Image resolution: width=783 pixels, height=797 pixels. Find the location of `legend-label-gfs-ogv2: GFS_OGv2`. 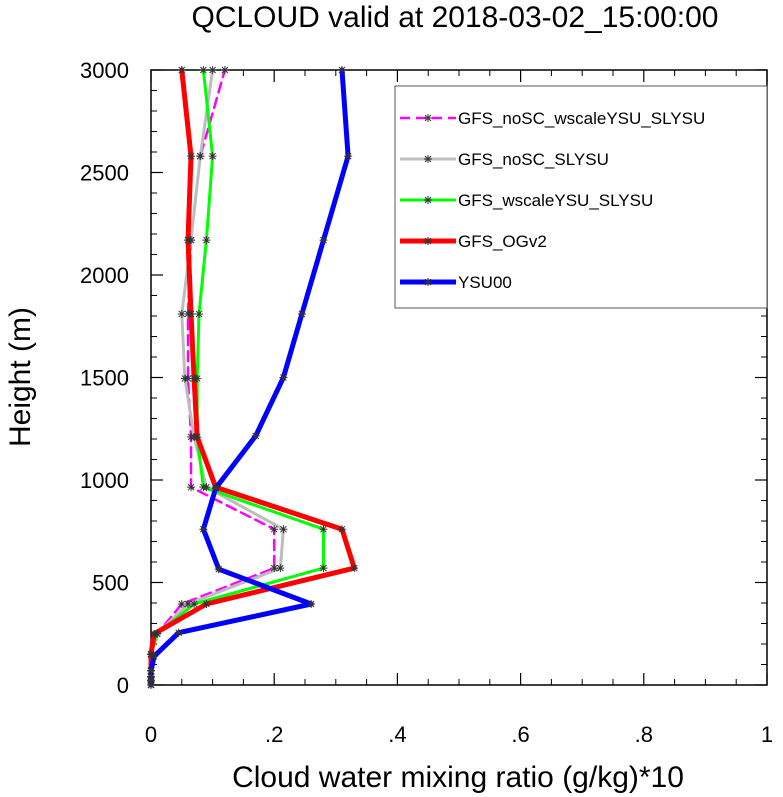

legend-label-gfs-ogv2: GFS_OGv2 is located at coordinates (502, 241).